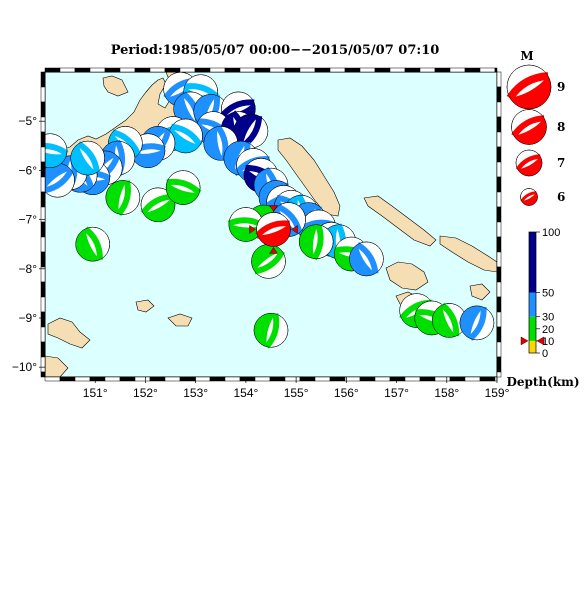  I want to click on woodlark-island, so click(180, 320).